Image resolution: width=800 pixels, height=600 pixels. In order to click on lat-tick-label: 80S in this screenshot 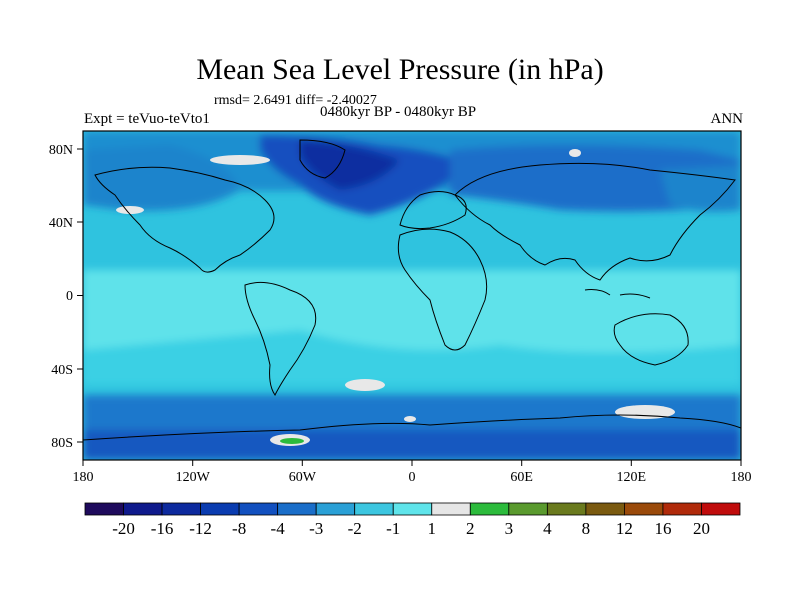, I will do `click(62, 443)`.